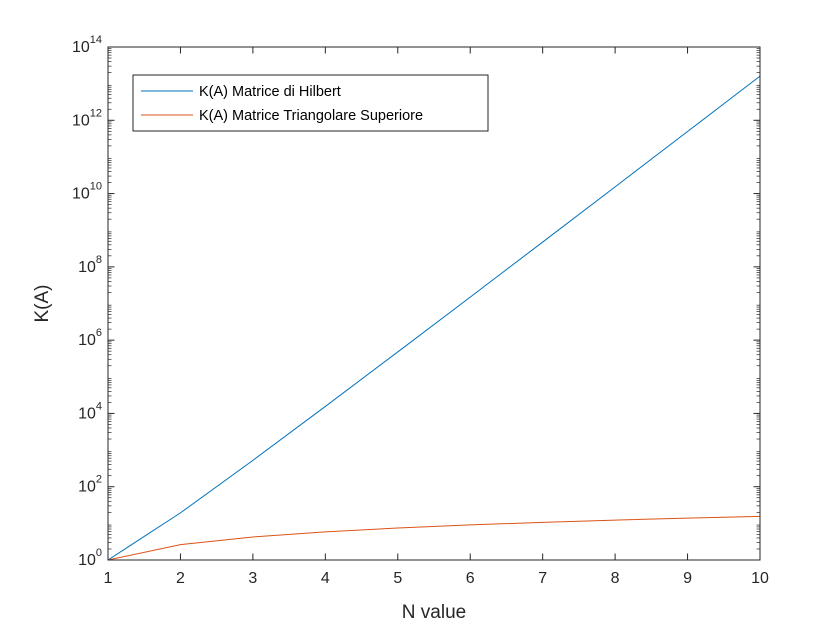 Image resolution: width=840 pixels, height=630 pixels. What do you see at coordinates (542, 578) in the screenshot?
I see `x-tick-label: 7` at bounding box center [542, 578].